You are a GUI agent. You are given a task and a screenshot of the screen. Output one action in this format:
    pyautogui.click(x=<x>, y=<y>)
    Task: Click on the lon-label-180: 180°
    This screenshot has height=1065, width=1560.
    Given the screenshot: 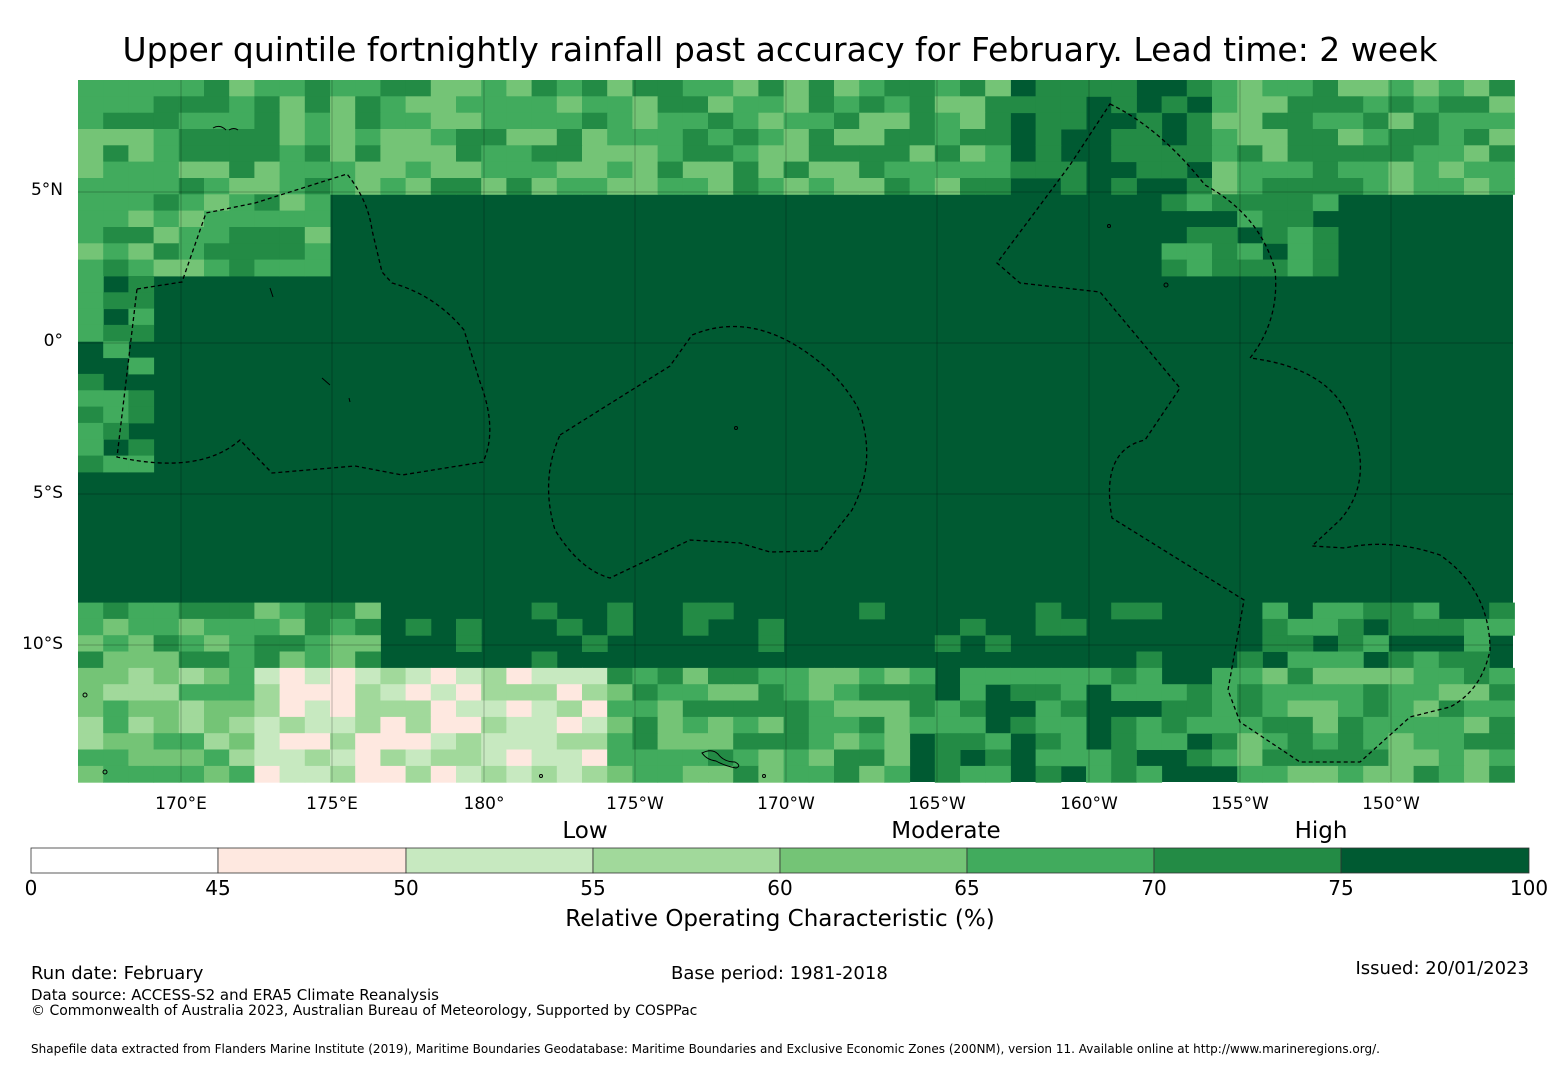 What is the action you would take?
    pyautogui.click(x=484, y=804)
    